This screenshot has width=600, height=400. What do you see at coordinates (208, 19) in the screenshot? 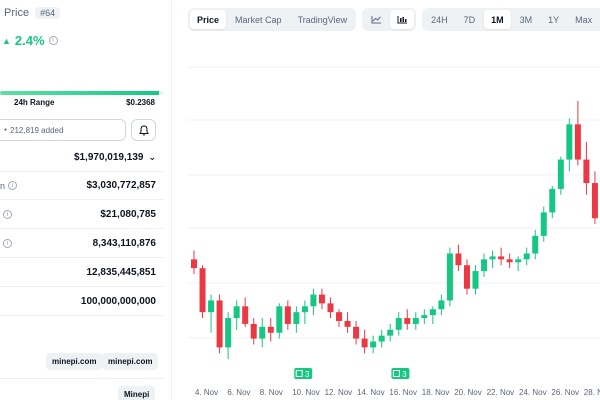
I see `view-tab: Price` at bounding box center [208, 19].